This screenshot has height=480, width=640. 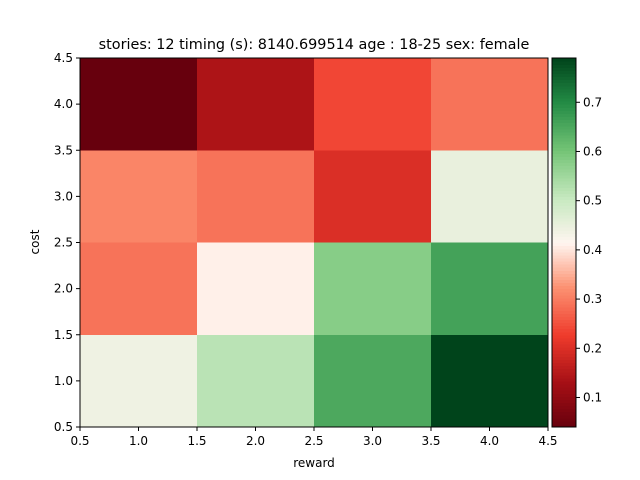 I want to click on x-axis-ticks: 0.5 1.0 1.5 2.0 2.5 3.0 3.5 4.0 4.5, so click(x=314, y=437).